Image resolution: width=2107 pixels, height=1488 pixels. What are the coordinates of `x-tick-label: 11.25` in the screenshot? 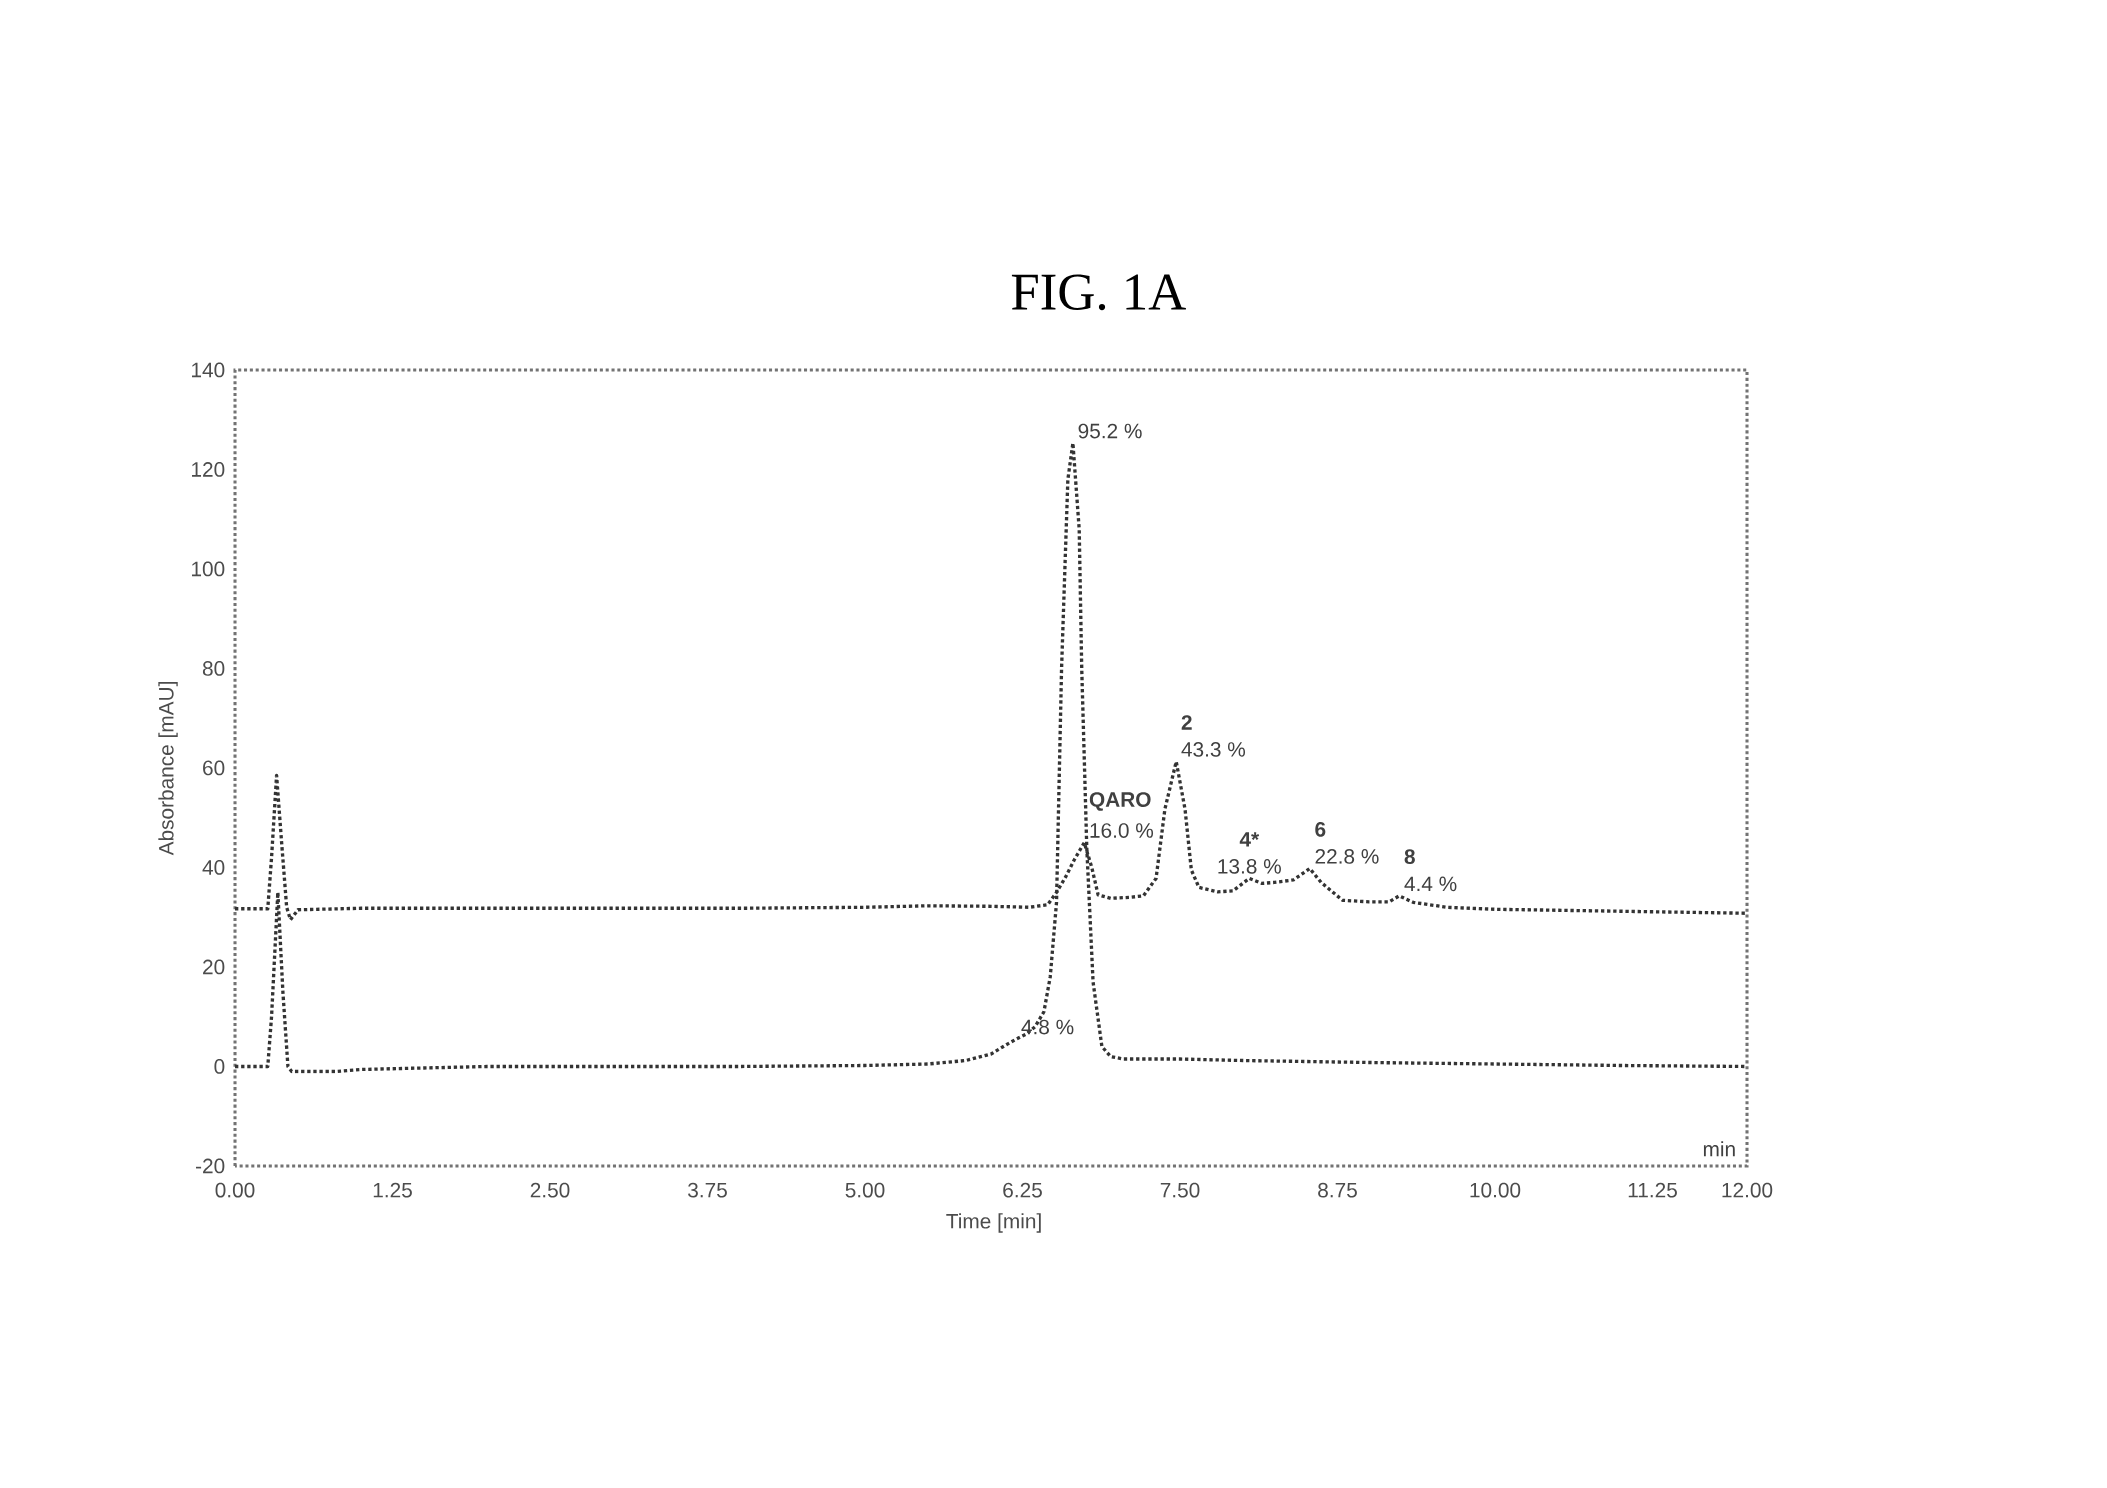 It's located at (1652, 1190).